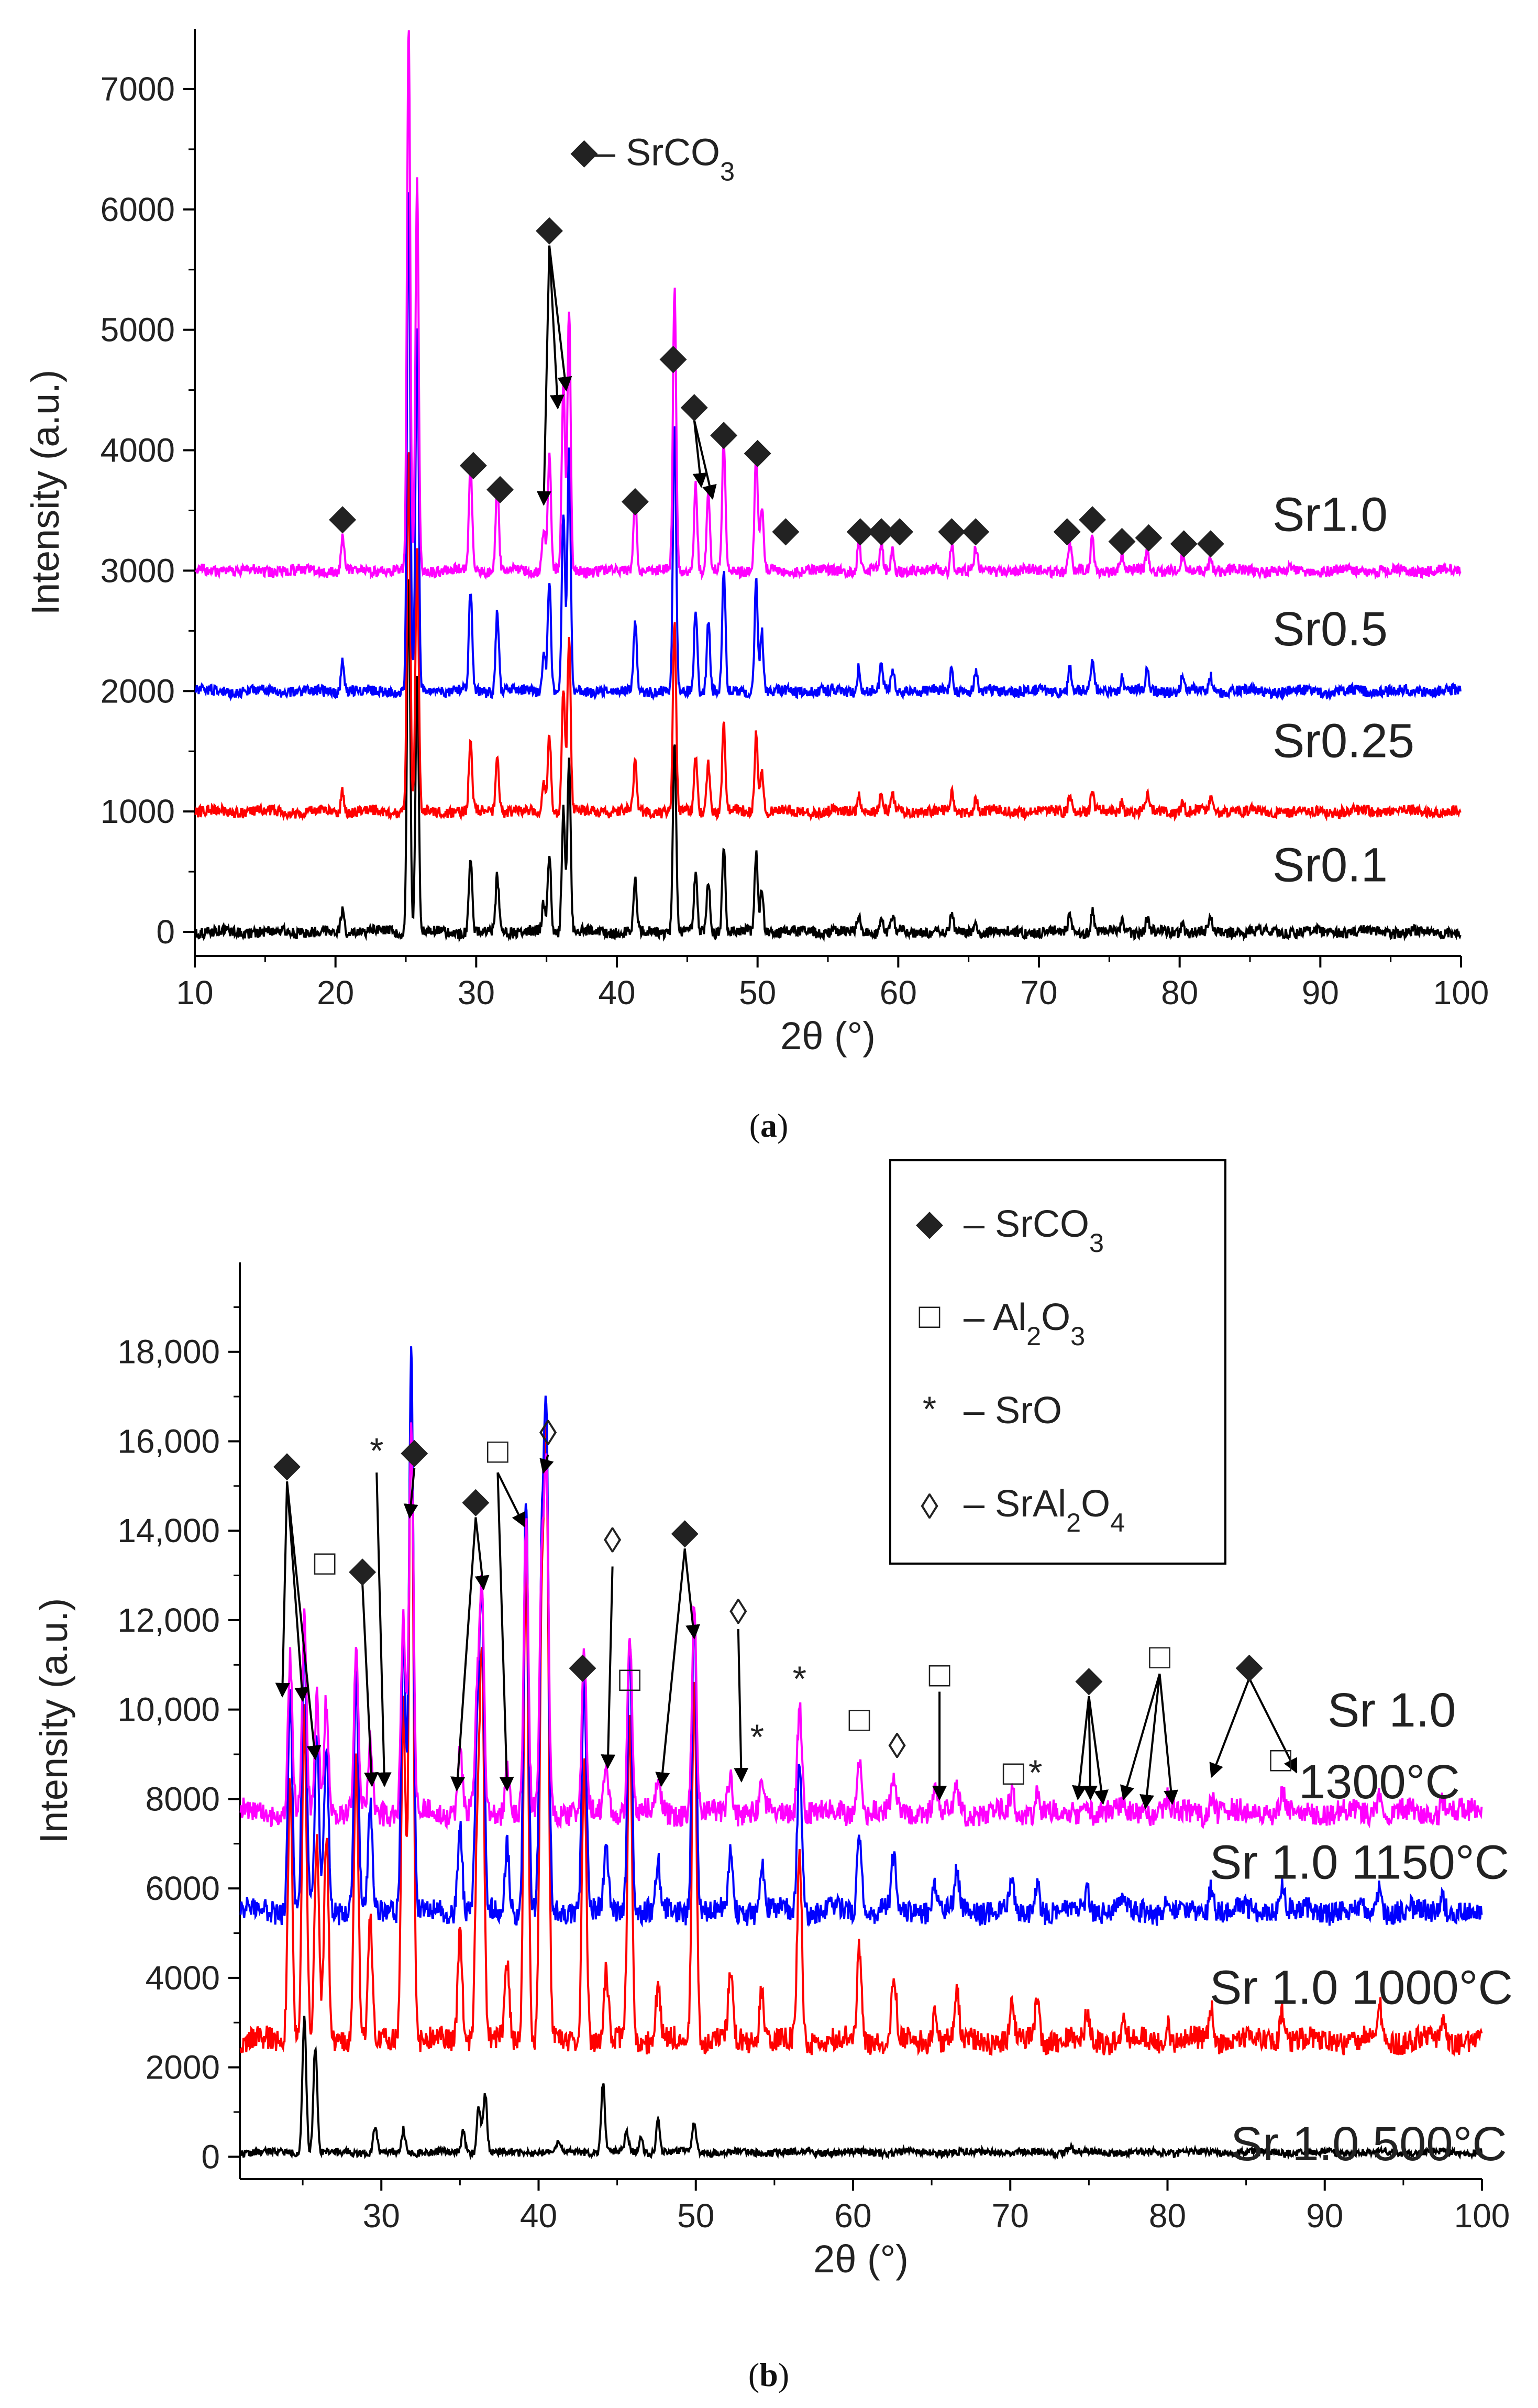 This screenshot has height=2408, width=1538. I want to click on y-tick-label: 3000, so click(138, 570).